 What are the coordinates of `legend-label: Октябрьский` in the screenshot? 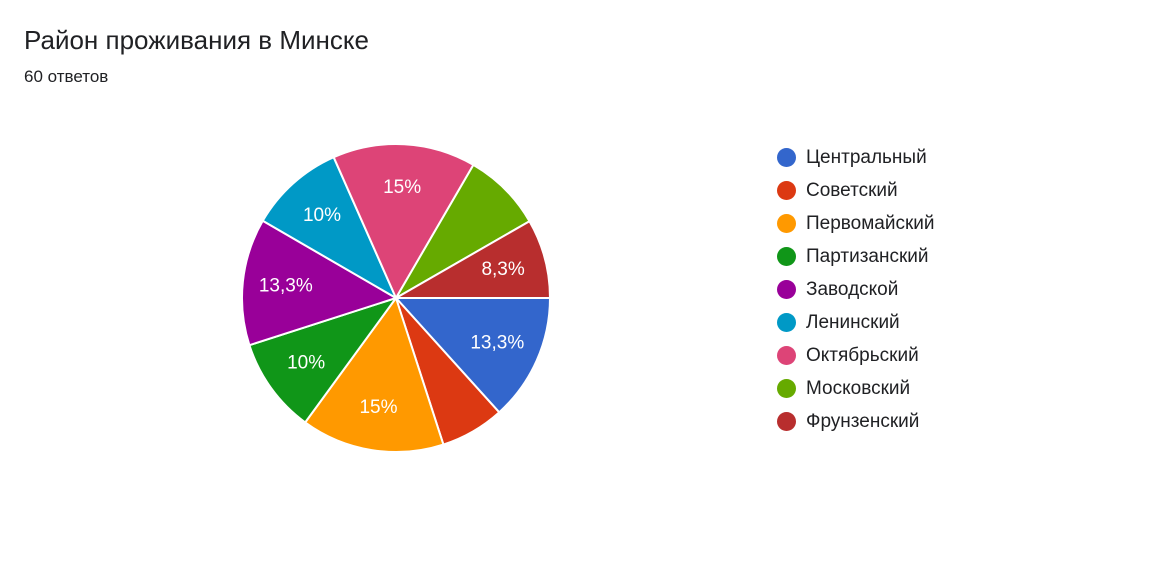 It's located at (862, 355).